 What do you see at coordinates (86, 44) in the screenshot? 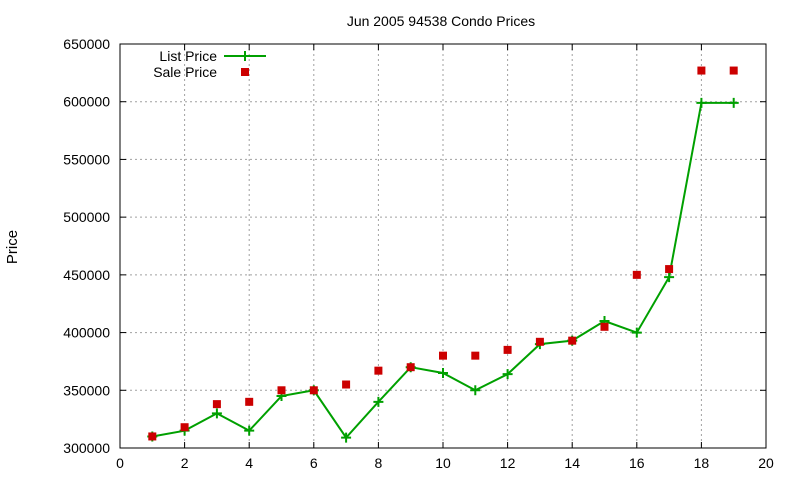
I see `y-tick-label: 650000` at bounding box center [86, 44].